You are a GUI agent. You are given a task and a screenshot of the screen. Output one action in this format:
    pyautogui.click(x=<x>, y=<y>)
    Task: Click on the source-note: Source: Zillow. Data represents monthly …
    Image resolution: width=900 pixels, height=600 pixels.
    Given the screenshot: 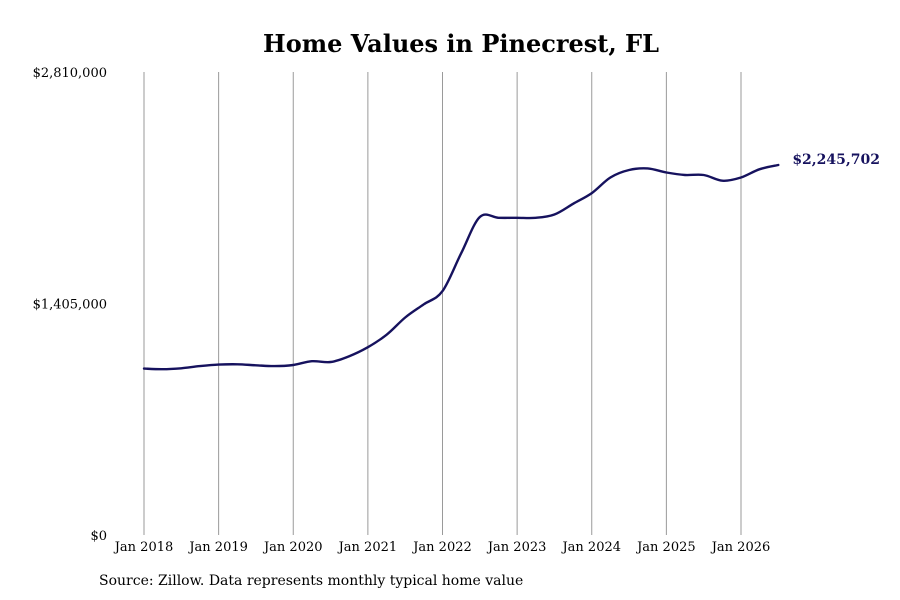 What is the action you would take?
    pyautogui.click(x=311, y=581)
    